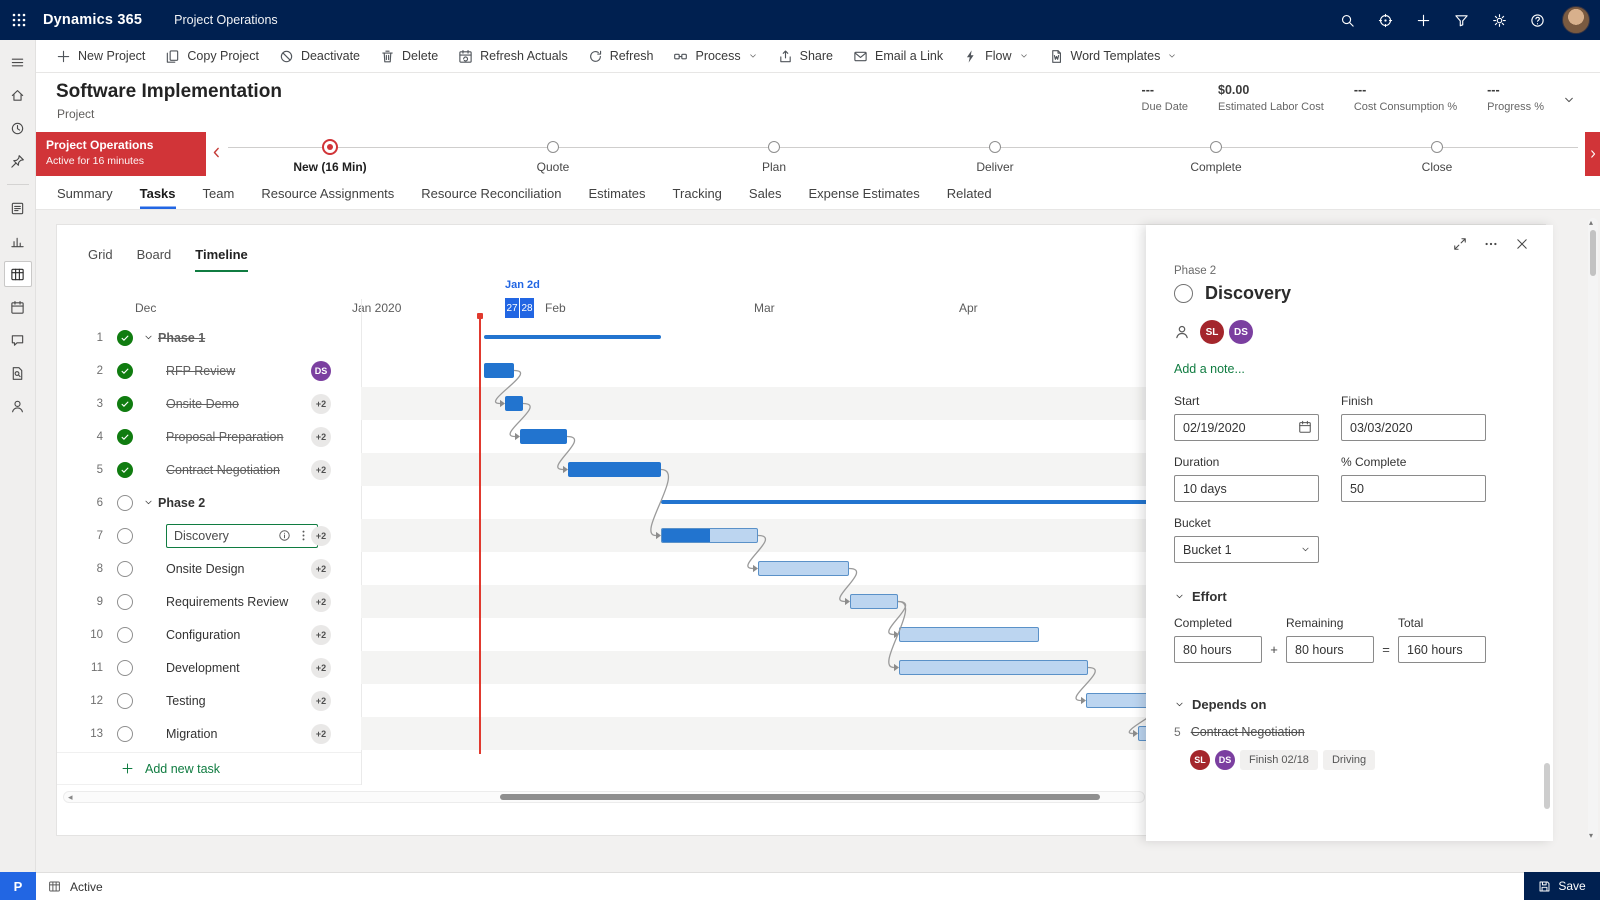 The height and width of the screenshot is (900, 1600). I want to click on expand-panel-icon, so click(1460, 244).